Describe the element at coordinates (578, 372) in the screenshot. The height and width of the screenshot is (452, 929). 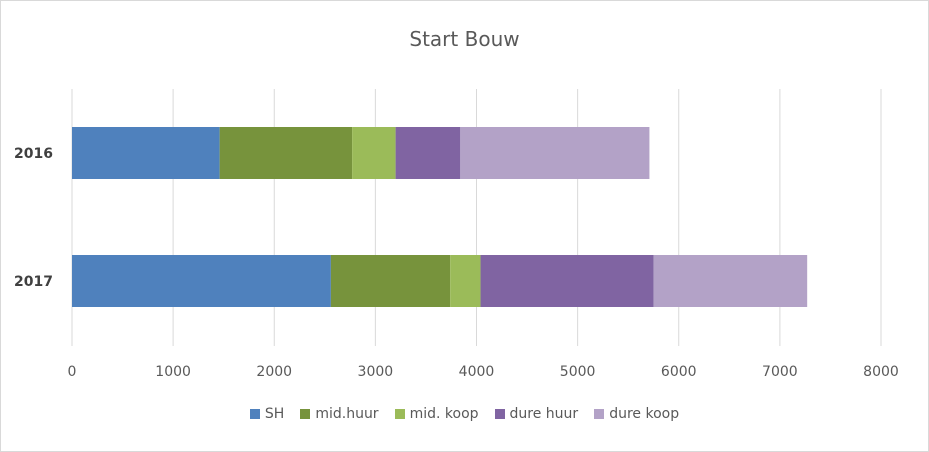
I see `x-tick-label: 5000` at that location.